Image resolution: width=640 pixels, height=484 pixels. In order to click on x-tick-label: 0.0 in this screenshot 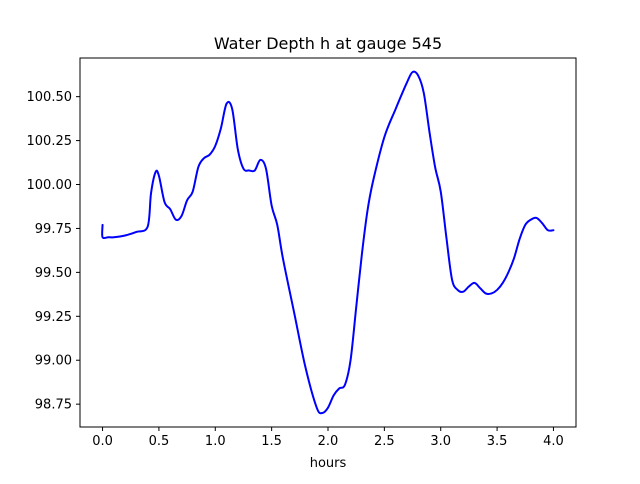, I will do `click(102, 441)`.